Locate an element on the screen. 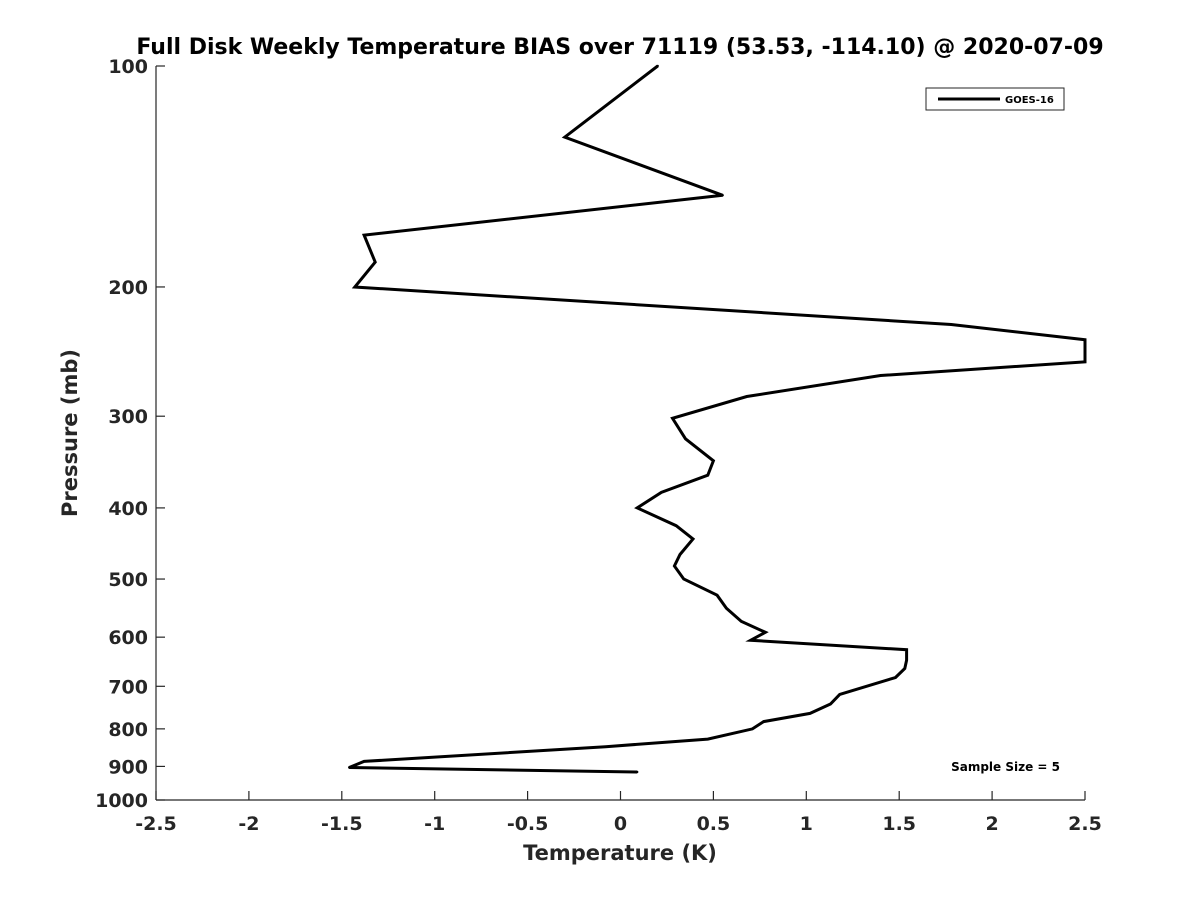  y-tick-label: 500 is located at coordinates (128, 580).